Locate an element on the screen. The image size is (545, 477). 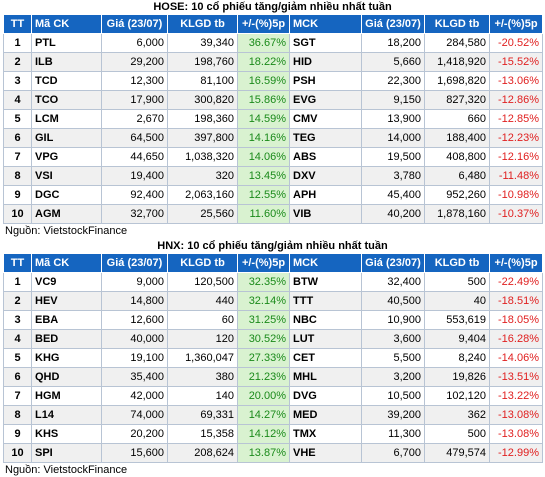
cell-loss-code: EVG is located at coordinates (325, 100).